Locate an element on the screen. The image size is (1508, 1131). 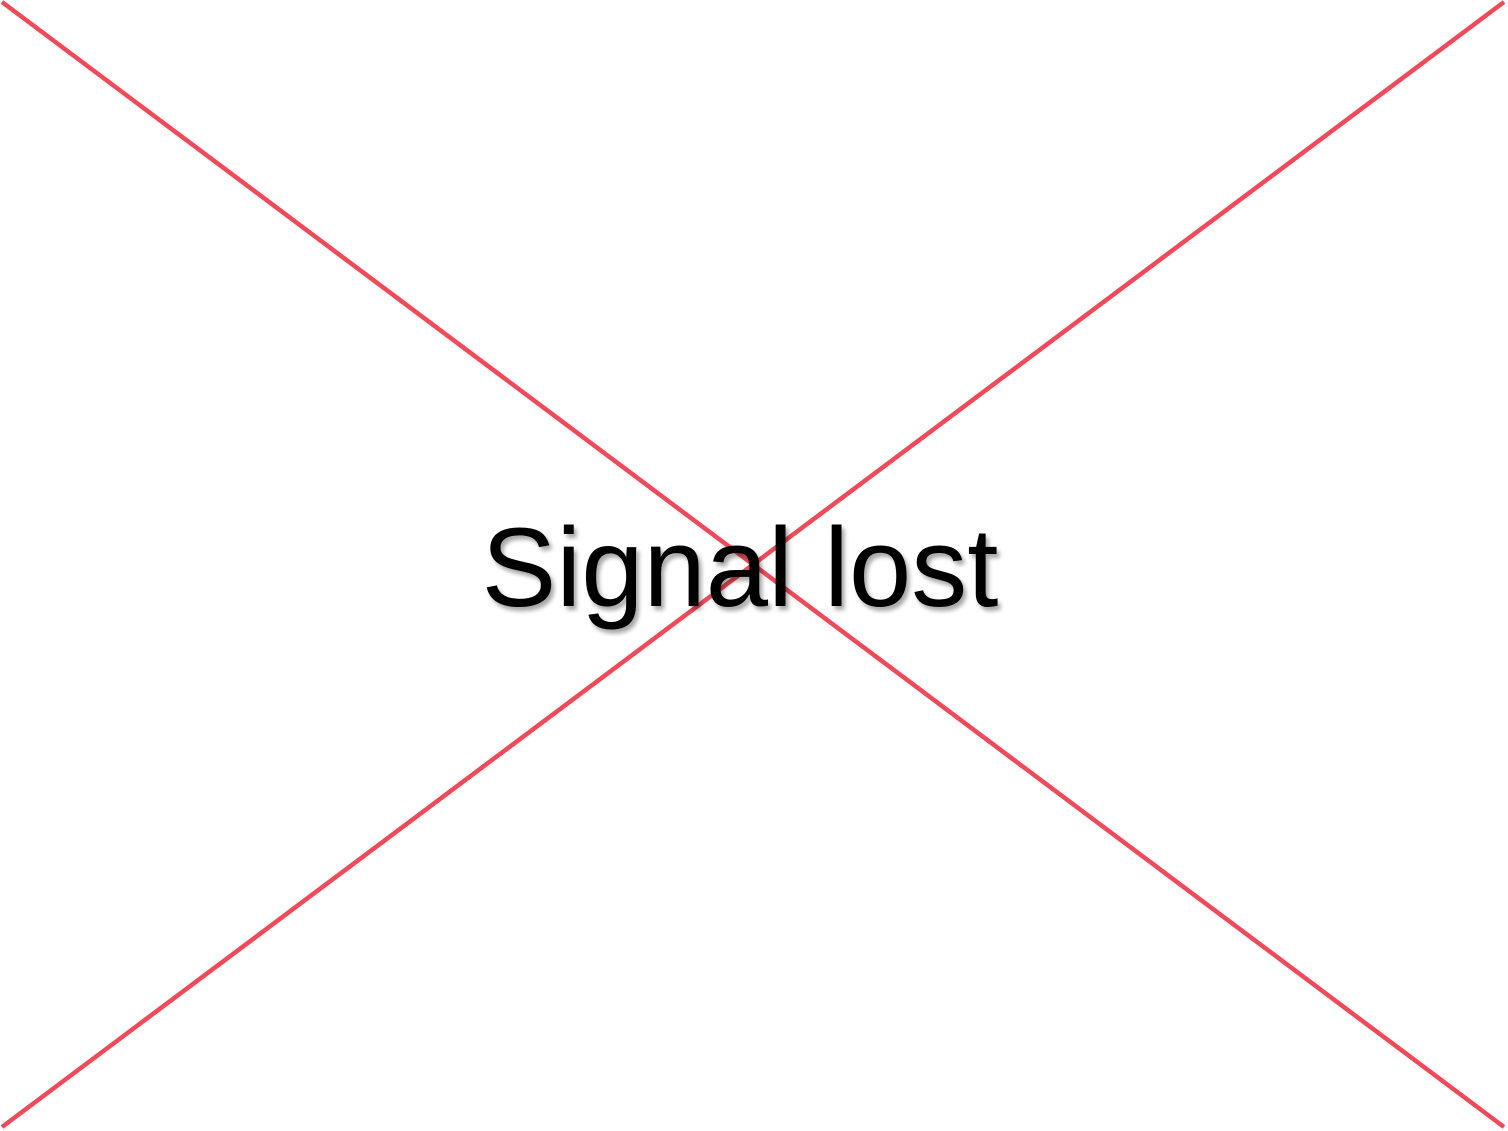
signal-lost-message: Signal lost is located at coordinates (740, 567).